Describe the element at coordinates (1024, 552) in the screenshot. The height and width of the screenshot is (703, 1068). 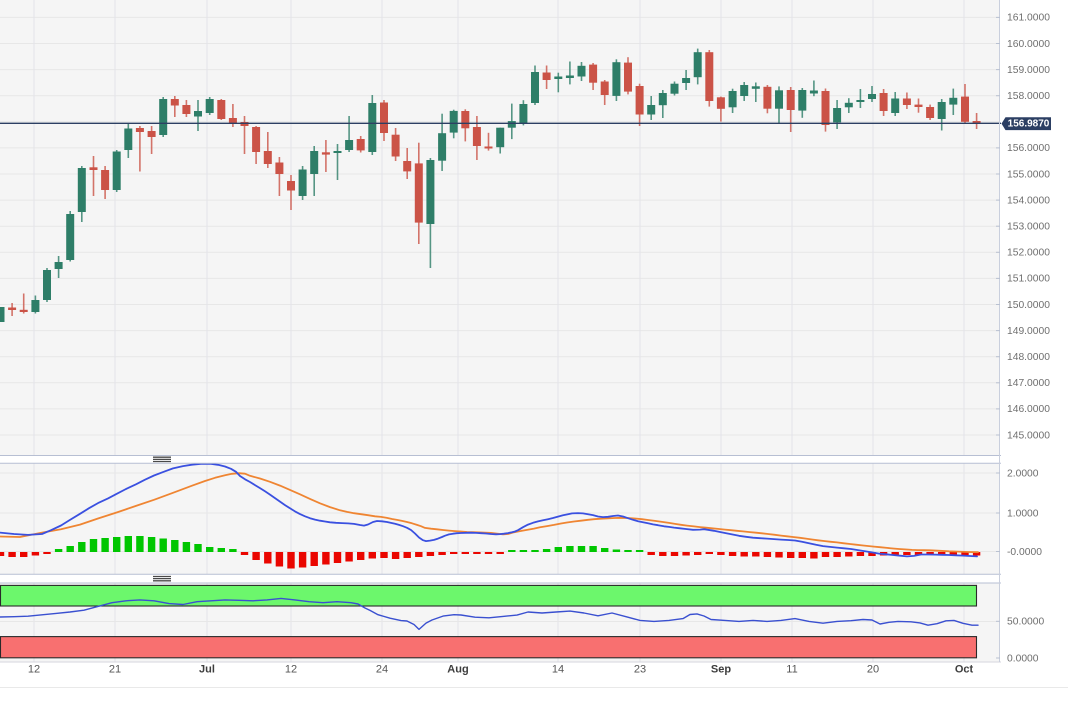
I see `svg-text: -0.0000` at that location.